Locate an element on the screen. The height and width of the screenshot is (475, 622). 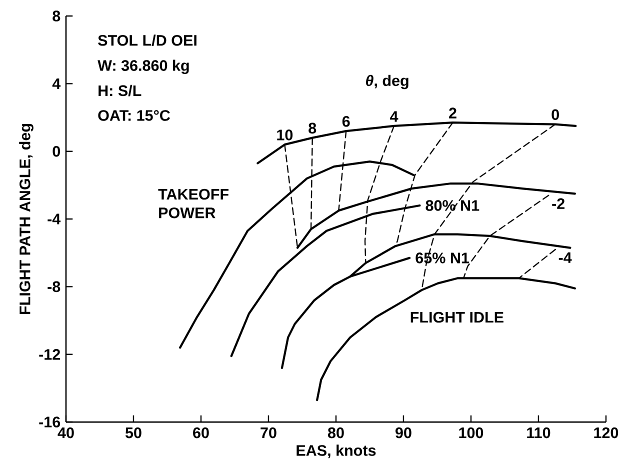
annotation: FLIGHT IDLE is located at coordinates (457, 317).